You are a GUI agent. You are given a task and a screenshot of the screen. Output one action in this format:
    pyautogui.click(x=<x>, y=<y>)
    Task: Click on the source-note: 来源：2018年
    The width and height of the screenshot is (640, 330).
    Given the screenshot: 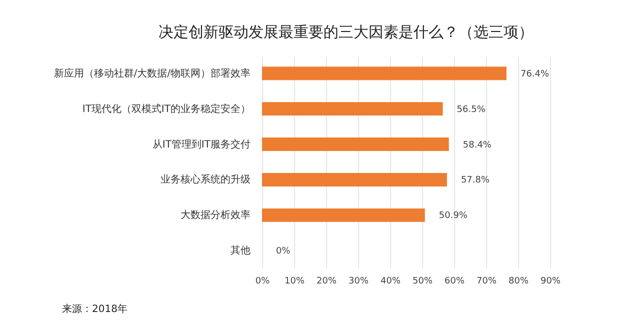 What is the action you would take?
    pyautogui.click(x=95, y=309)
    